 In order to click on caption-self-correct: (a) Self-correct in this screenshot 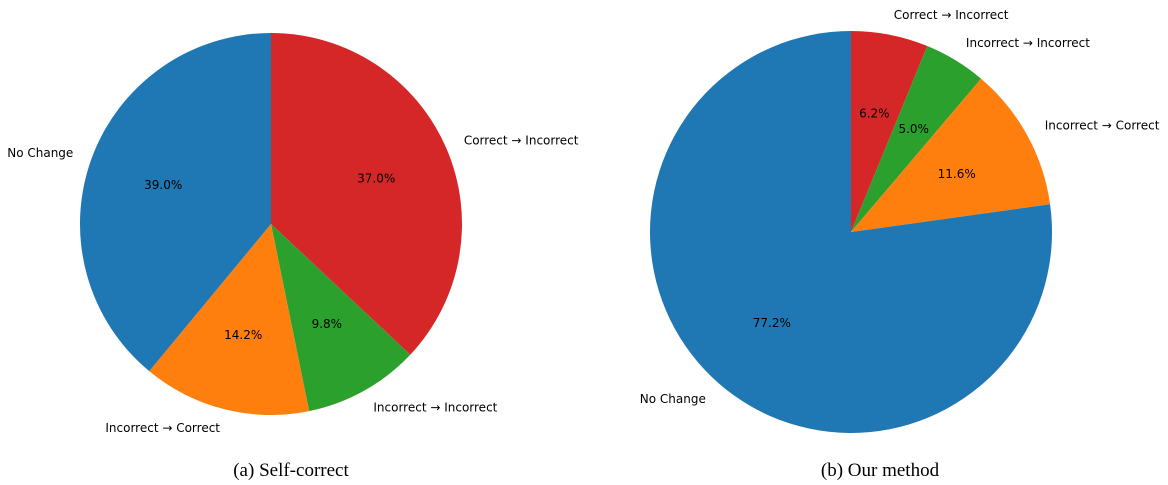, I will do `click(291, 470)`.